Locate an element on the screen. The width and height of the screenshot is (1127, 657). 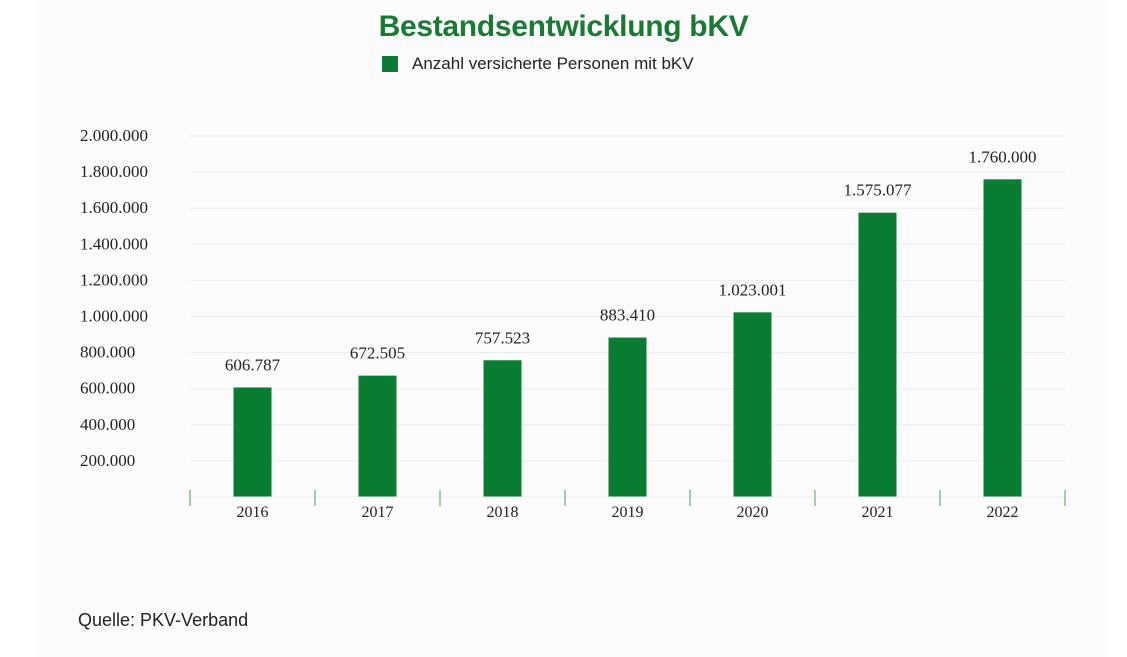
x-tick-label: 2016 is located at coordinates (253, 512).